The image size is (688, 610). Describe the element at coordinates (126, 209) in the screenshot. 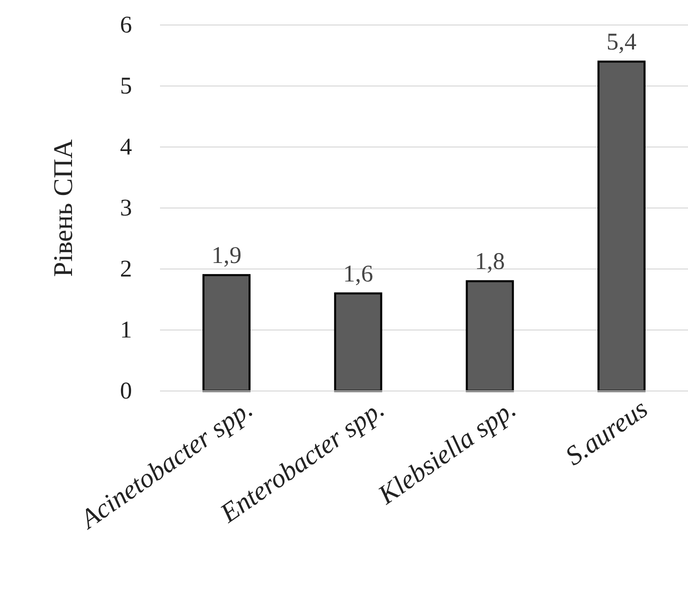

I see `y-tick-label: 3` at that location.